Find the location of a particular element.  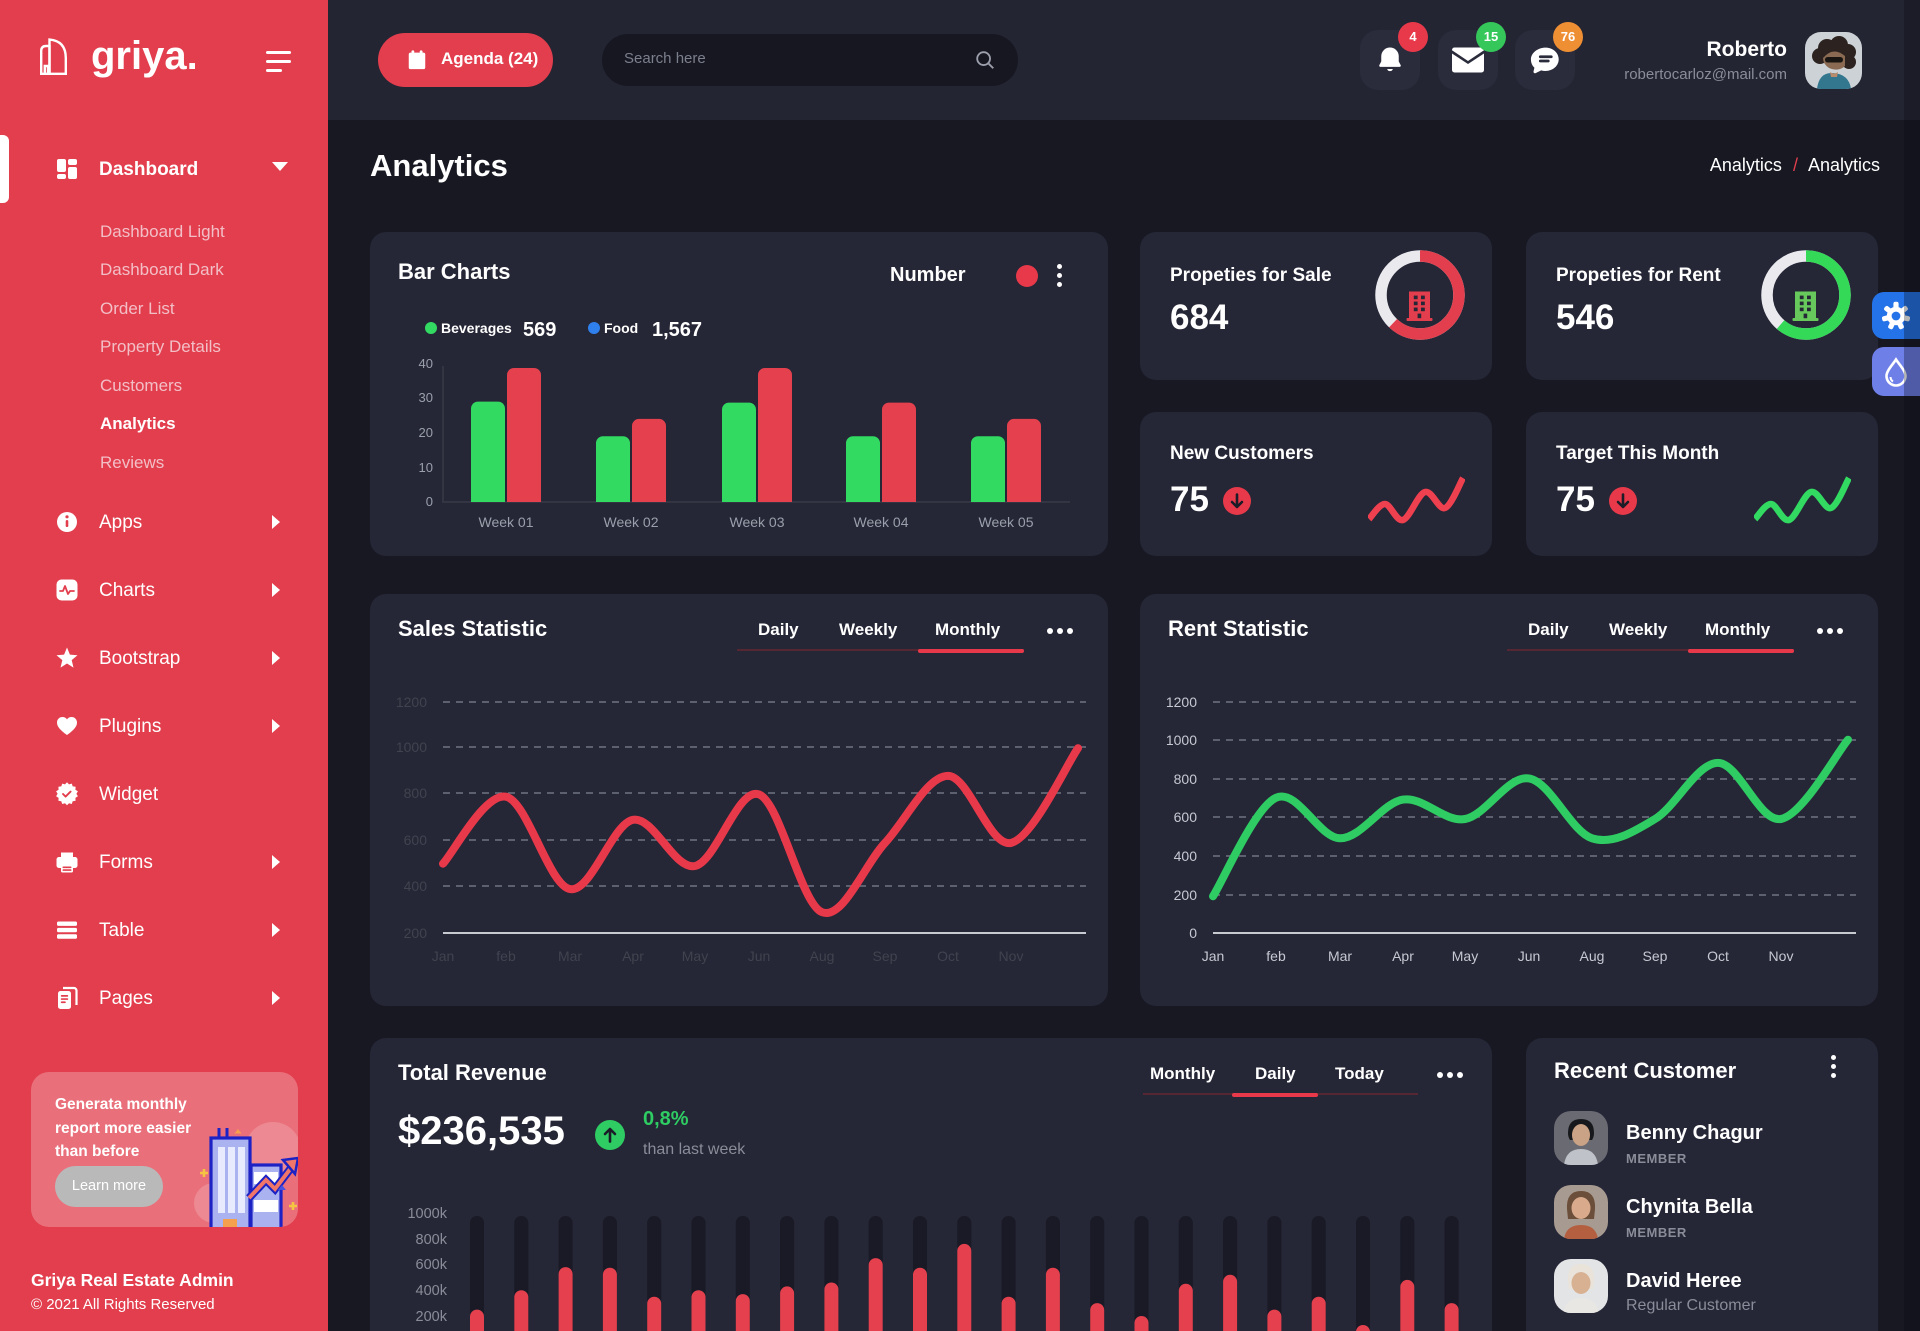

svg-text: 20 is located at coordinates (426, 432).